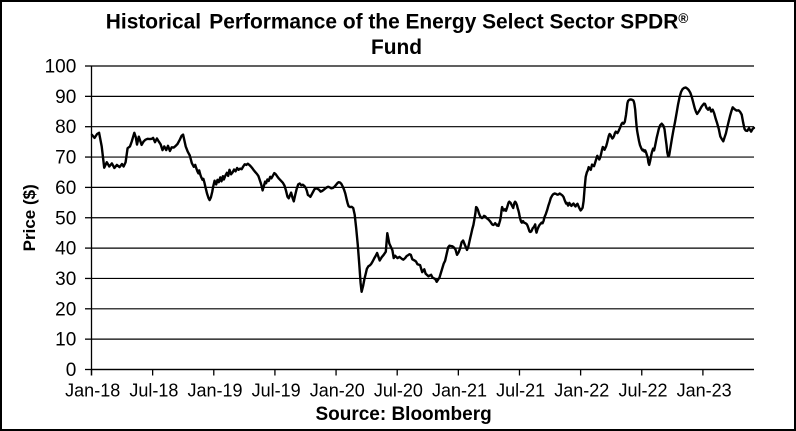 This screenshot has height=431, width=796. Describe the element at coordinates (65, 309) in the screenshot. I see `svg-text: 20` at that location.